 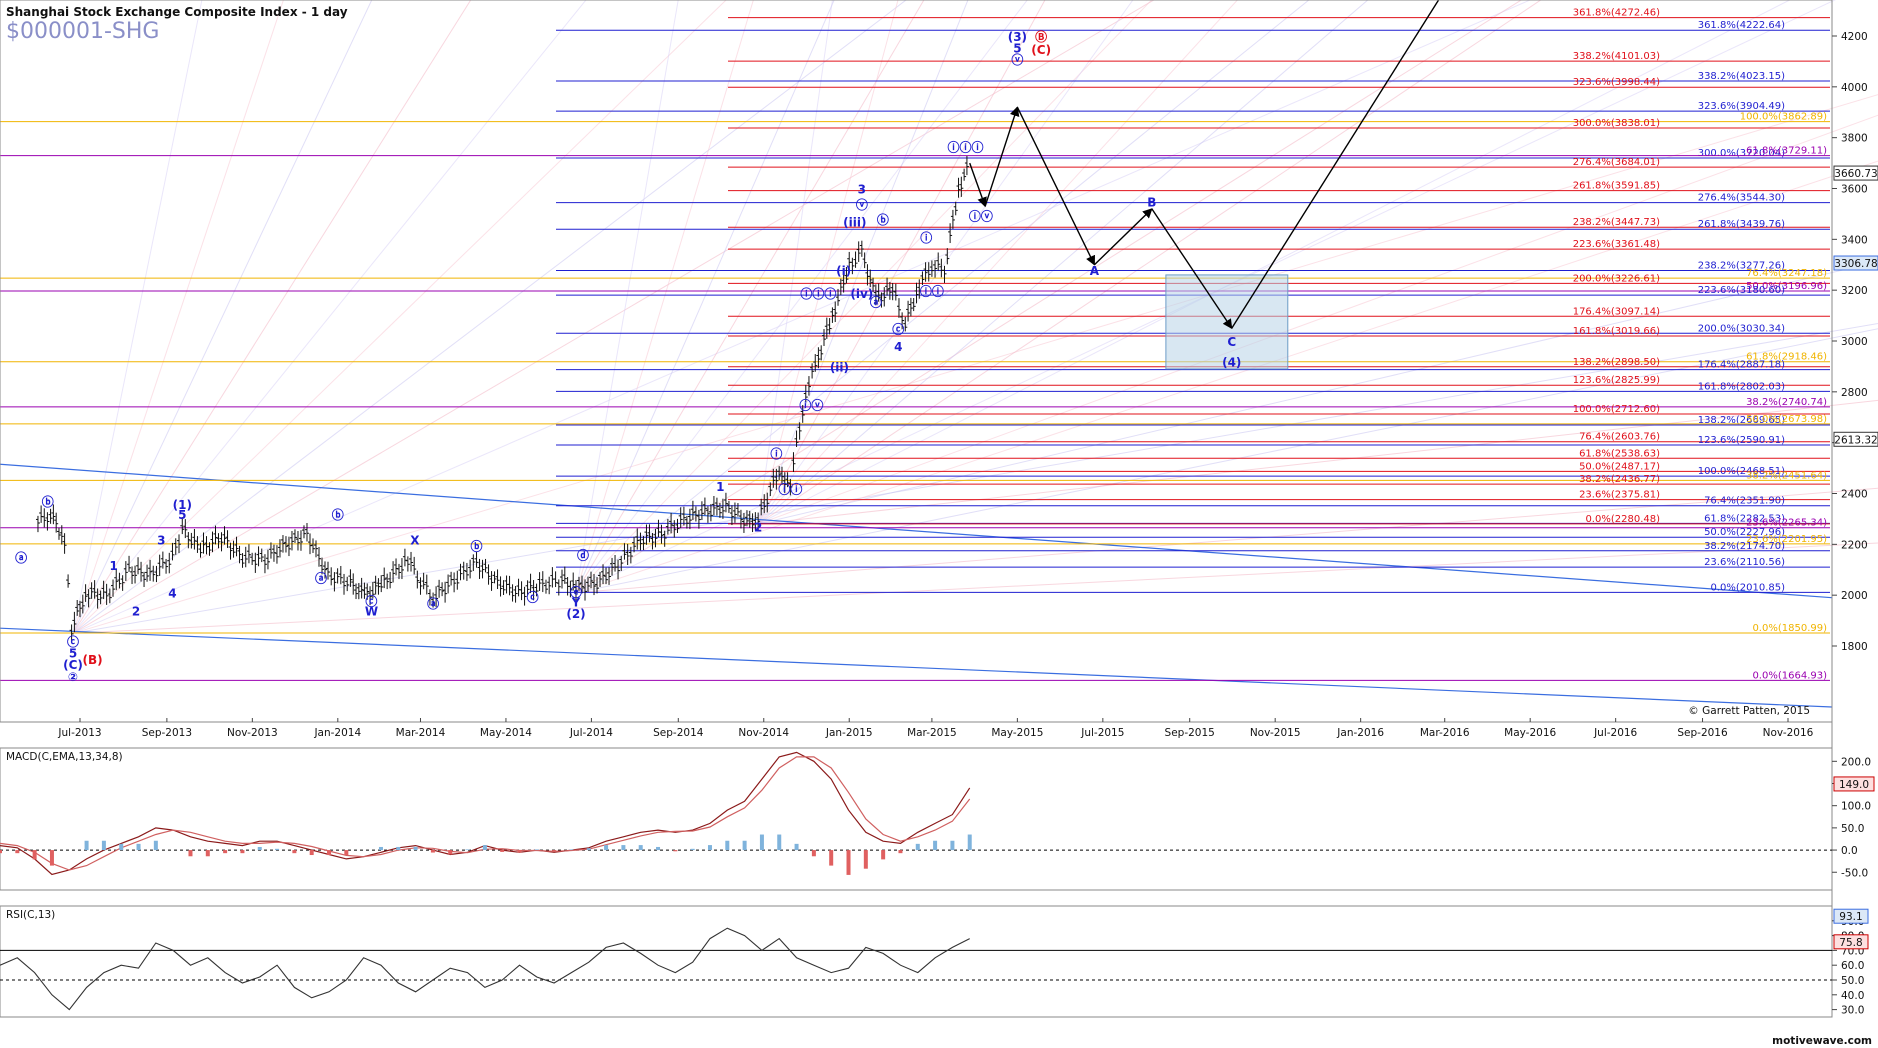 I want to click on rsi-title: RSI(C,13), so click(x=30, y=915).